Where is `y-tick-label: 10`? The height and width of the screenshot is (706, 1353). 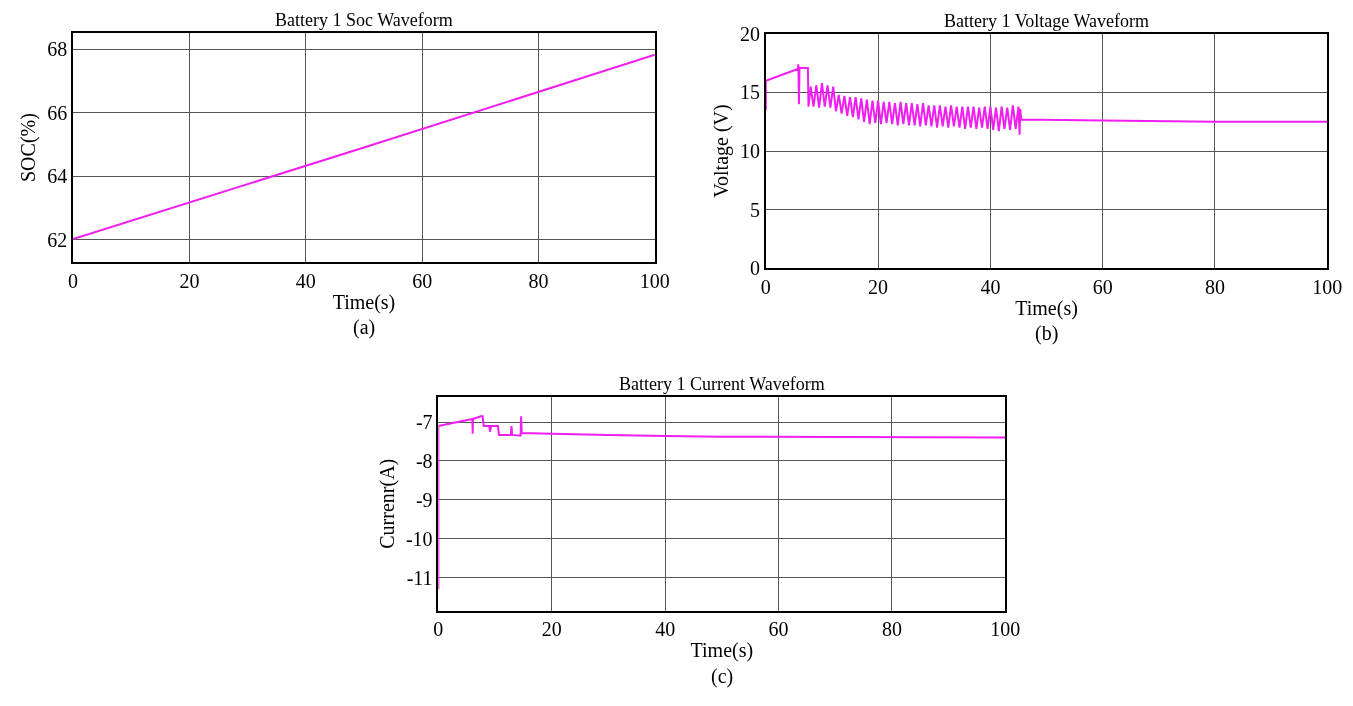 y-tick-label: 10 is located at coordinates (750, 151).